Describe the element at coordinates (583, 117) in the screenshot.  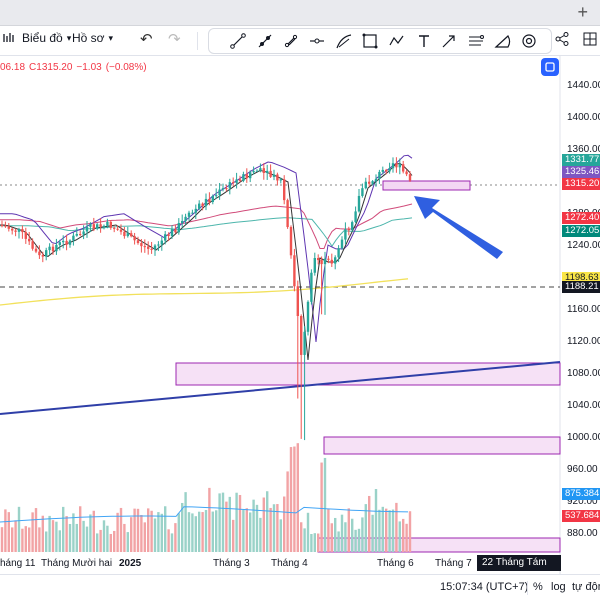
I see `price-tick: 1400.00` at that location.